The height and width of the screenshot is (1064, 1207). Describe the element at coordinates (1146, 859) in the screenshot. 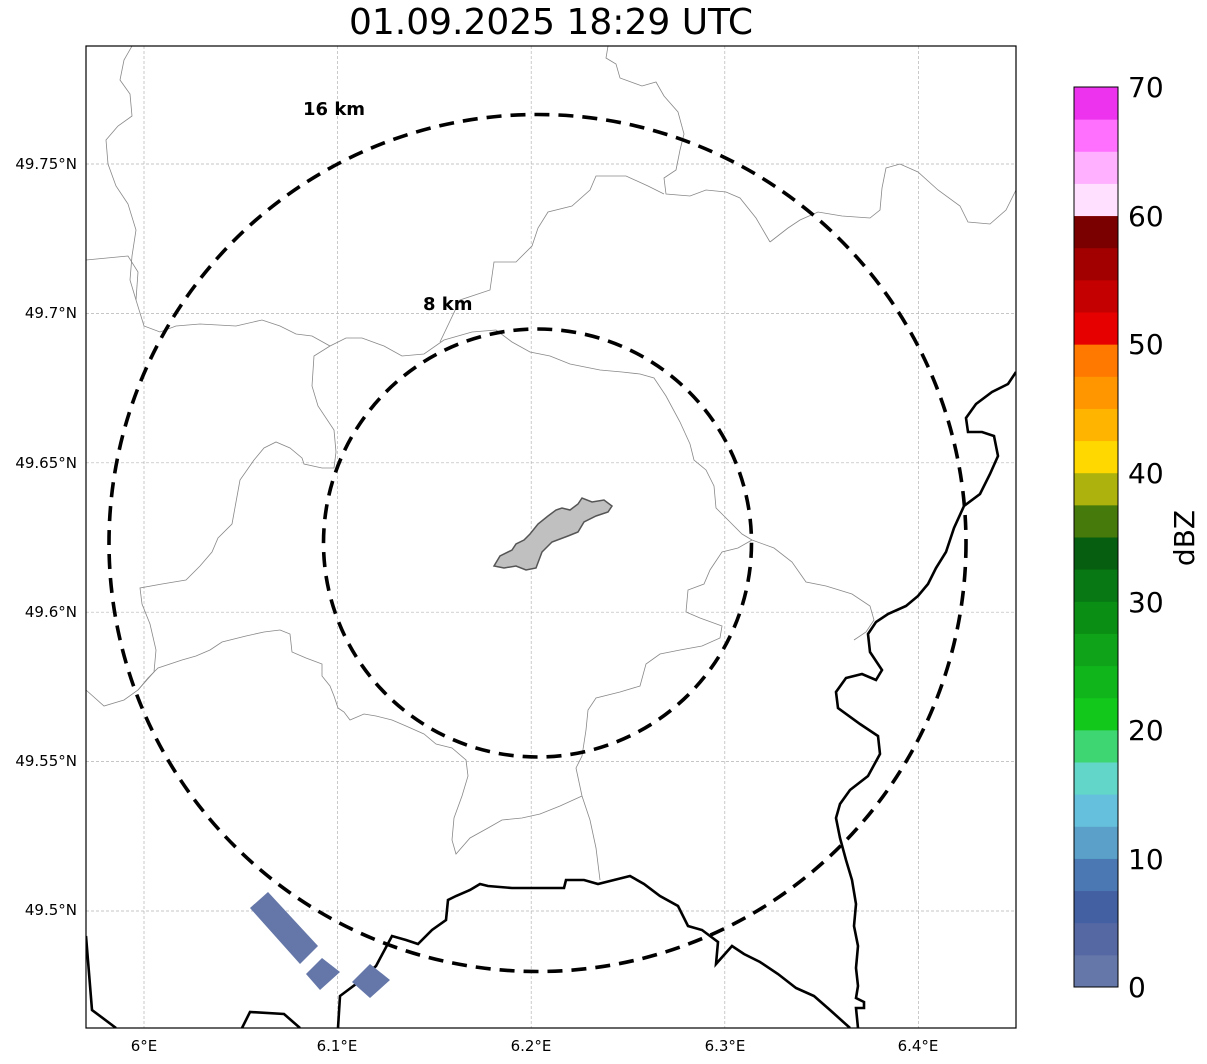

I see `colorbar-tick-label: 10` at that location.